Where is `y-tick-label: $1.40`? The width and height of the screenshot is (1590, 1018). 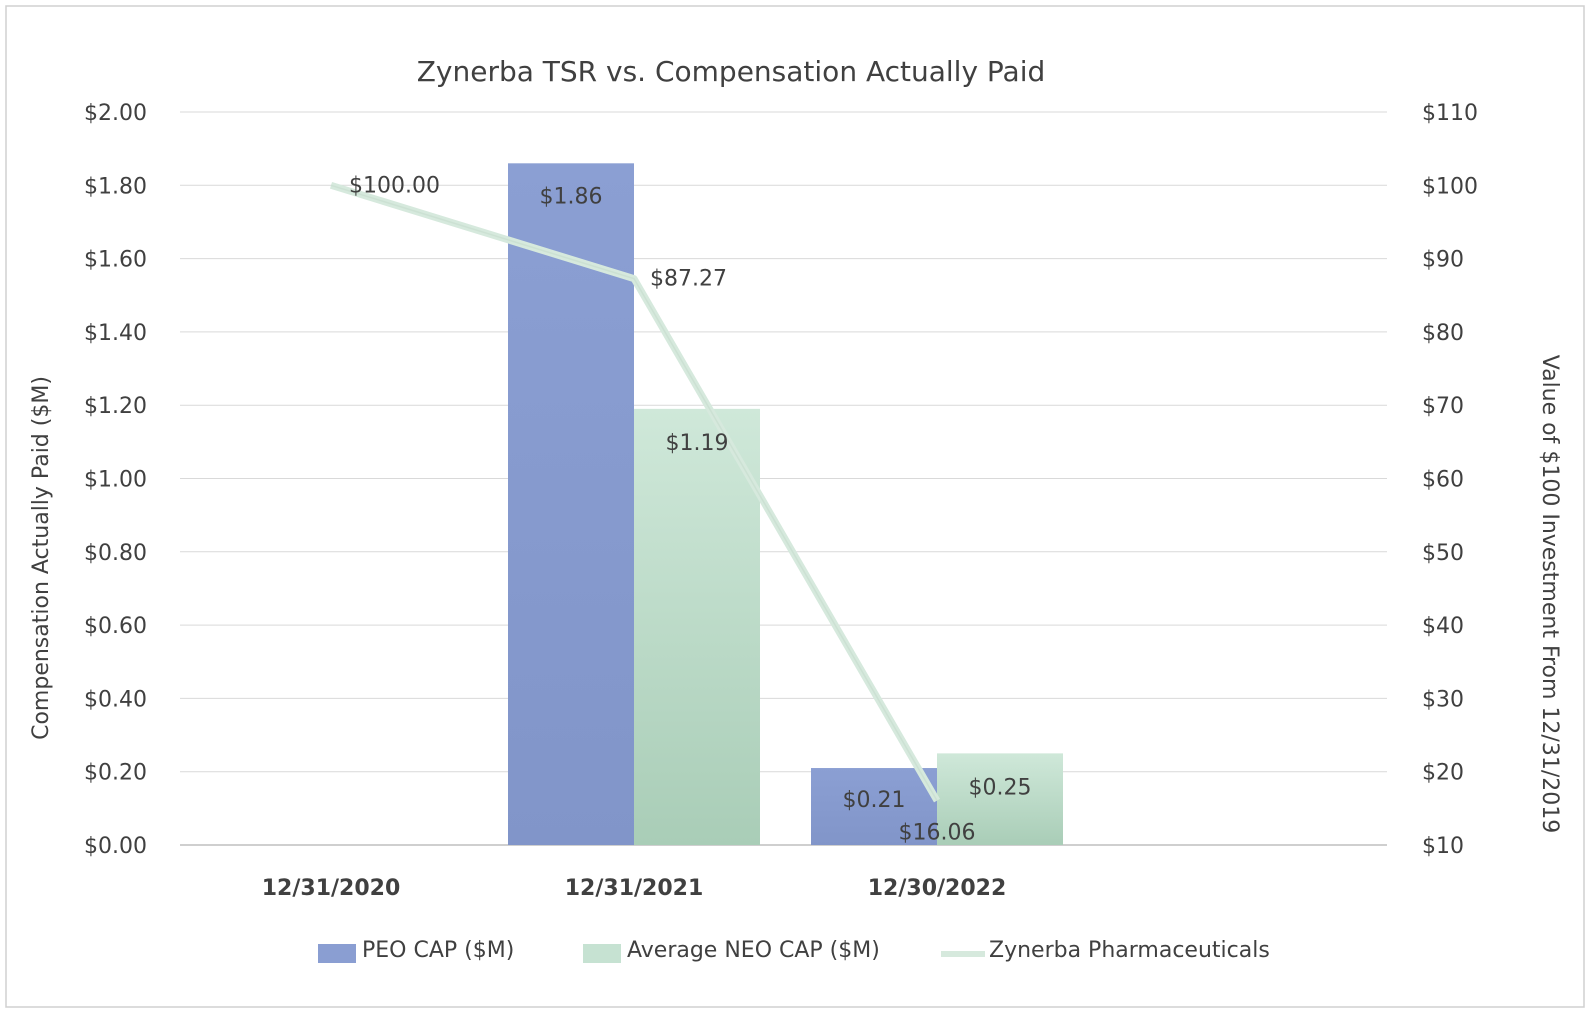 y-tick-label: $1.40 is located at coordinates (115, 333).